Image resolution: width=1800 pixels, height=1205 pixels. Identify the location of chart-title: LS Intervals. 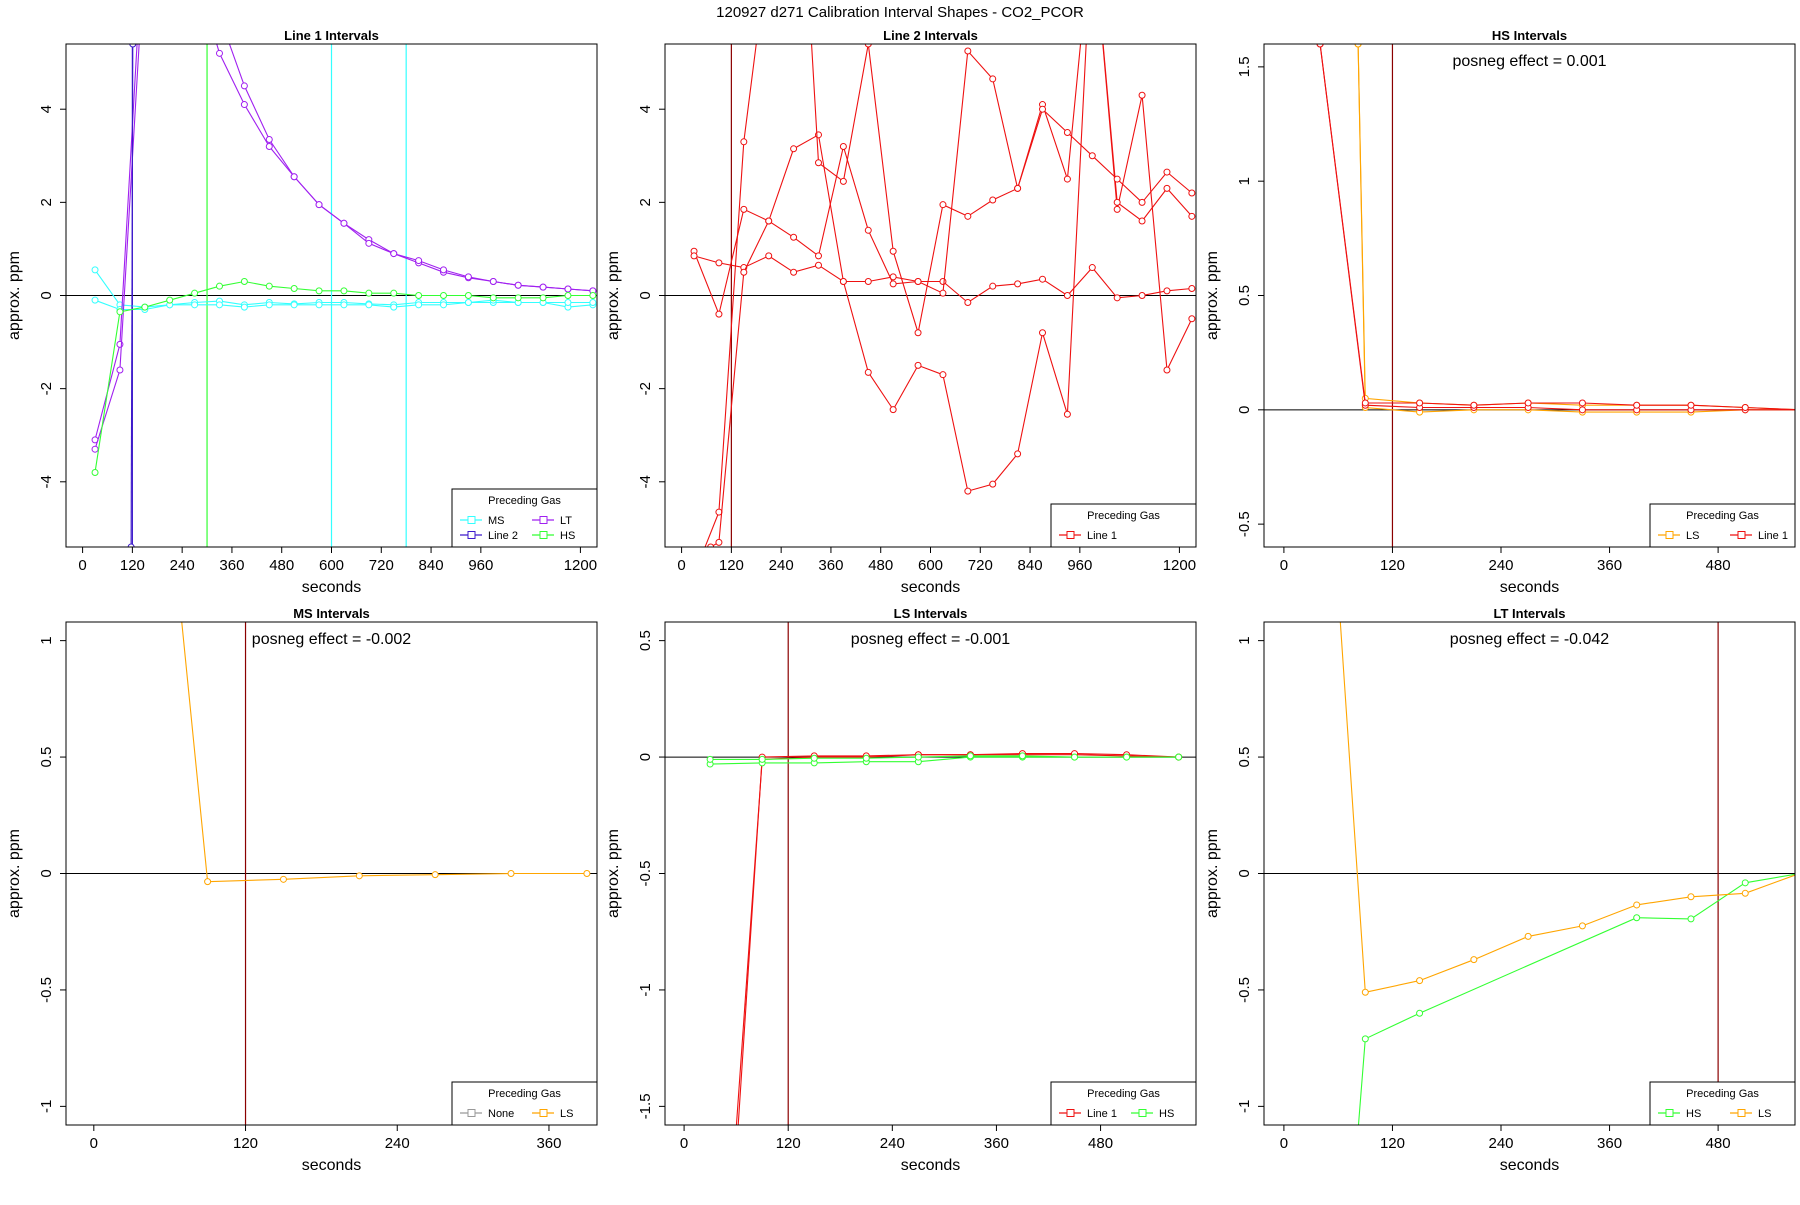
(931, 613).